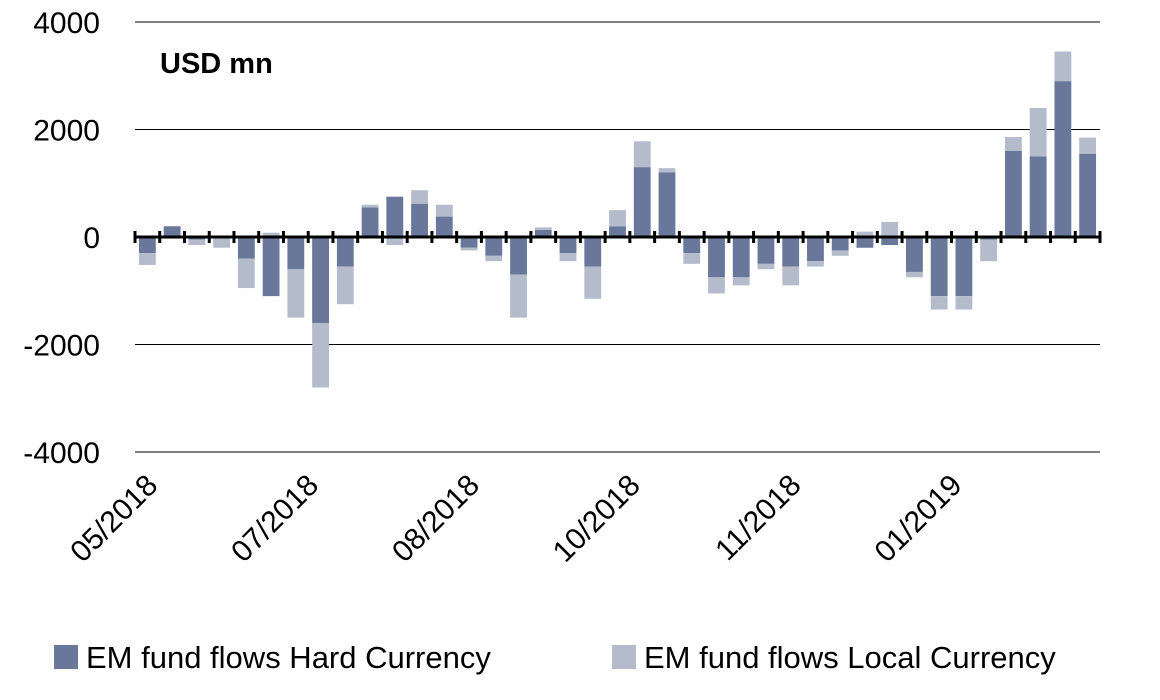  Describe the element at coordinates (758, 518) in the screenshot. I see `x-tick-label: 11/2018` at that location.